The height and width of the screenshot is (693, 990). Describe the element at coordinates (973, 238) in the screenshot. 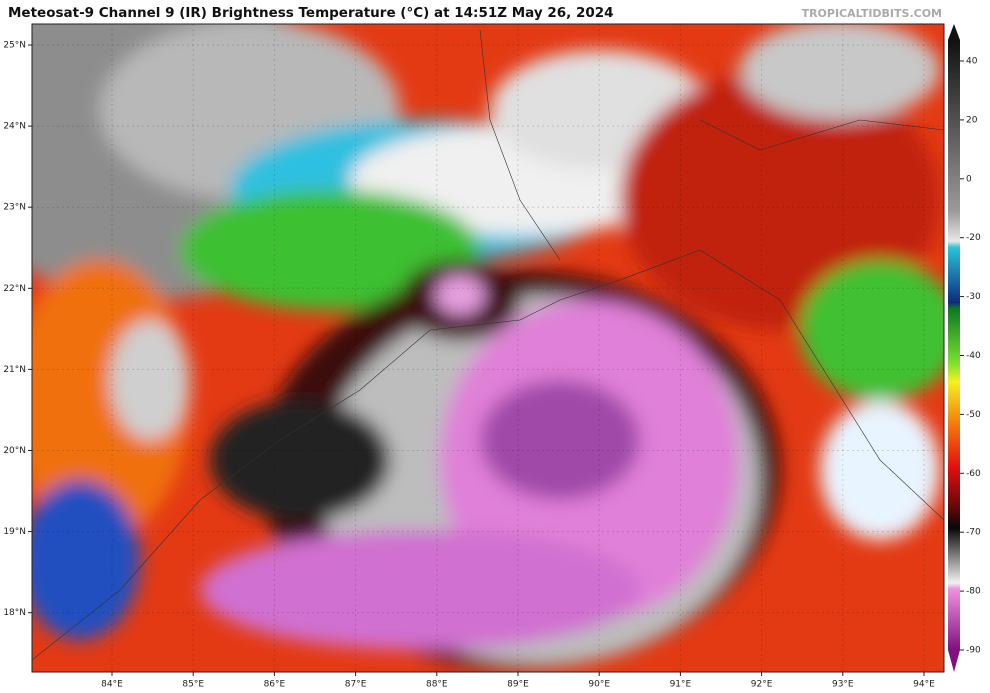

I see `colorbar-label: -20` at that location.